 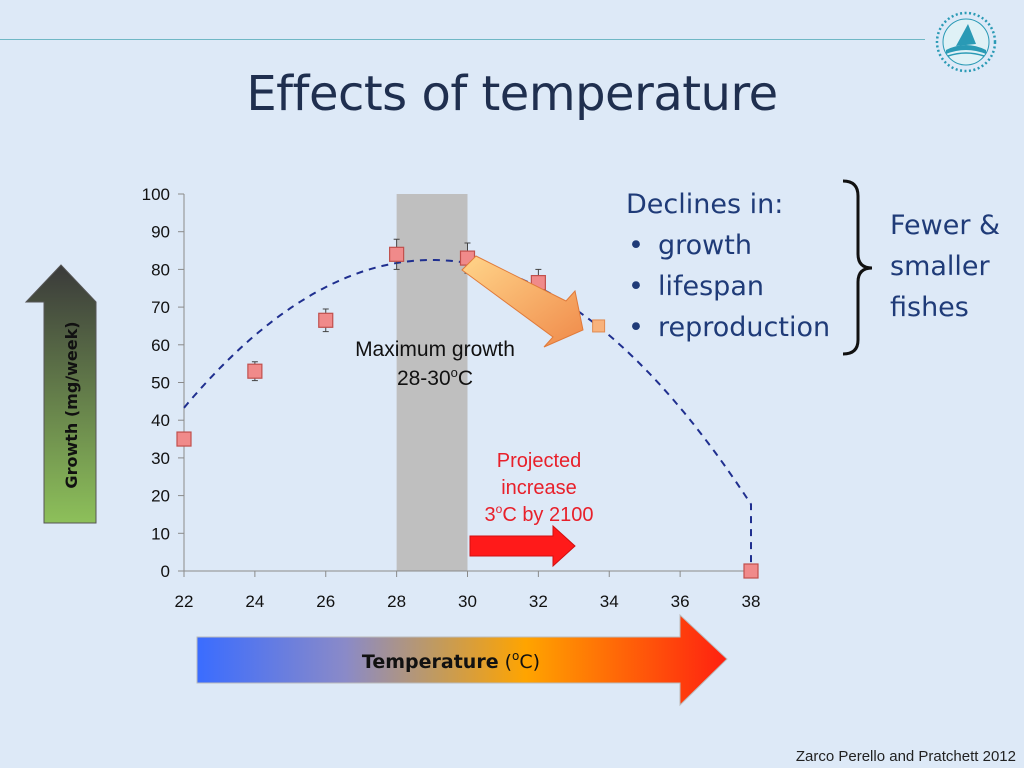 I want to click on y-tick-label: 60, so click(x=160, y=345).